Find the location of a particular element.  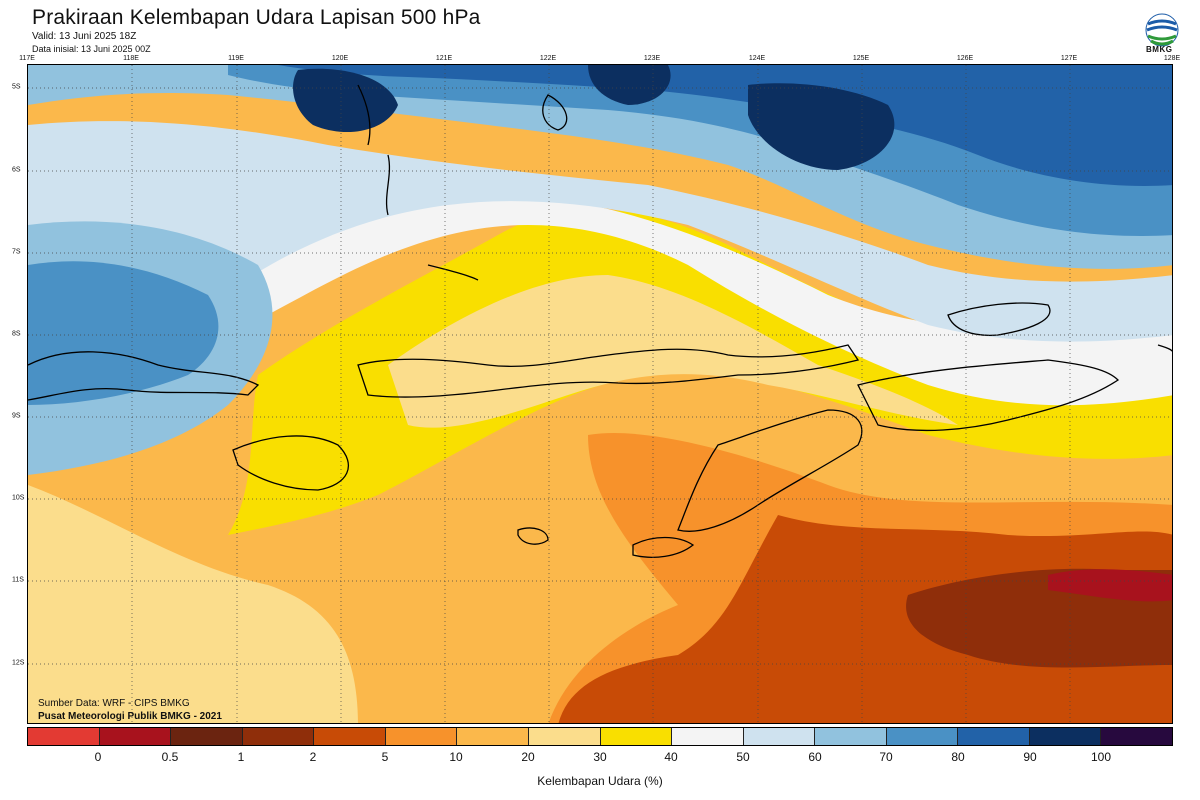

colorbar-label: 20 is located at coordinates (528, 757).